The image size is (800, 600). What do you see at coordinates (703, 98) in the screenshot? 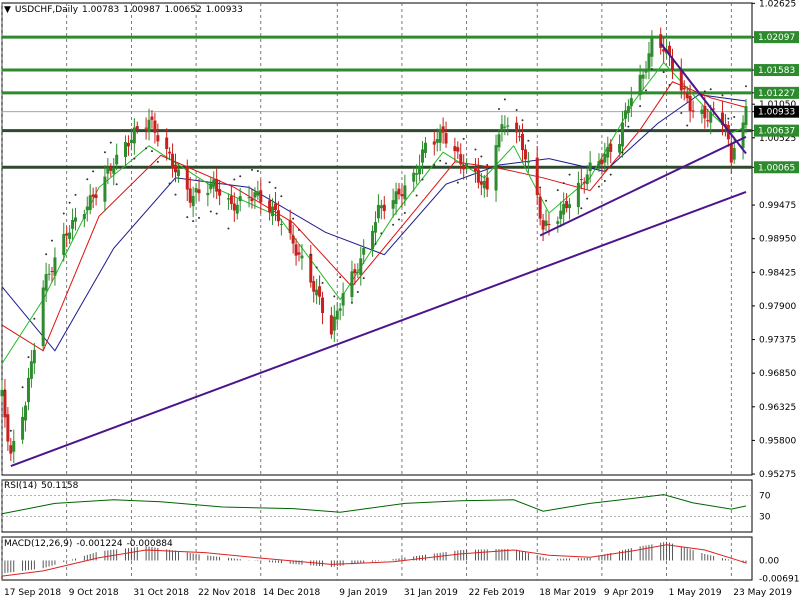
I see `trendline` at bounding box center [703, 98].